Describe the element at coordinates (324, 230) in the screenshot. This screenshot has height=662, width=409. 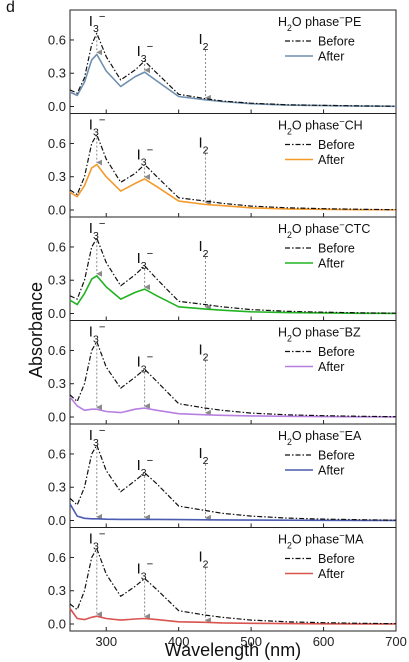
I see `panel-title: H2O phase−CTC` at that location.